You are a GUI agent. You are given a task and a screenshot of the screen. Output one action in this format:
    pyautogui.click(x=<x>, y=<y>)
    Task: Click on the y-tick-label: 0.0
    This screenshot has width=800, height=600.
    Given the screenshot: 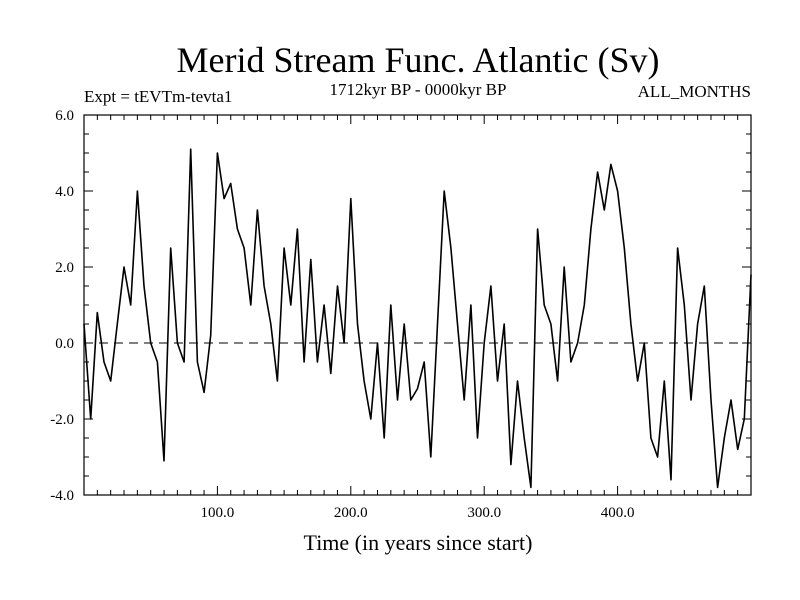 What is the action you would take?
    pyautogui.click(x=64, y=344)
    